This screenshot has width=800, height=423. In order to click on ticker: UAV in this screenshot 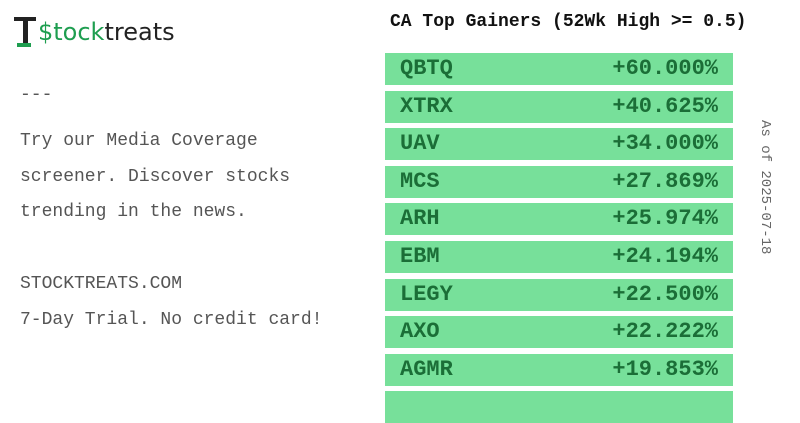, I will do `click(420, 144)`.